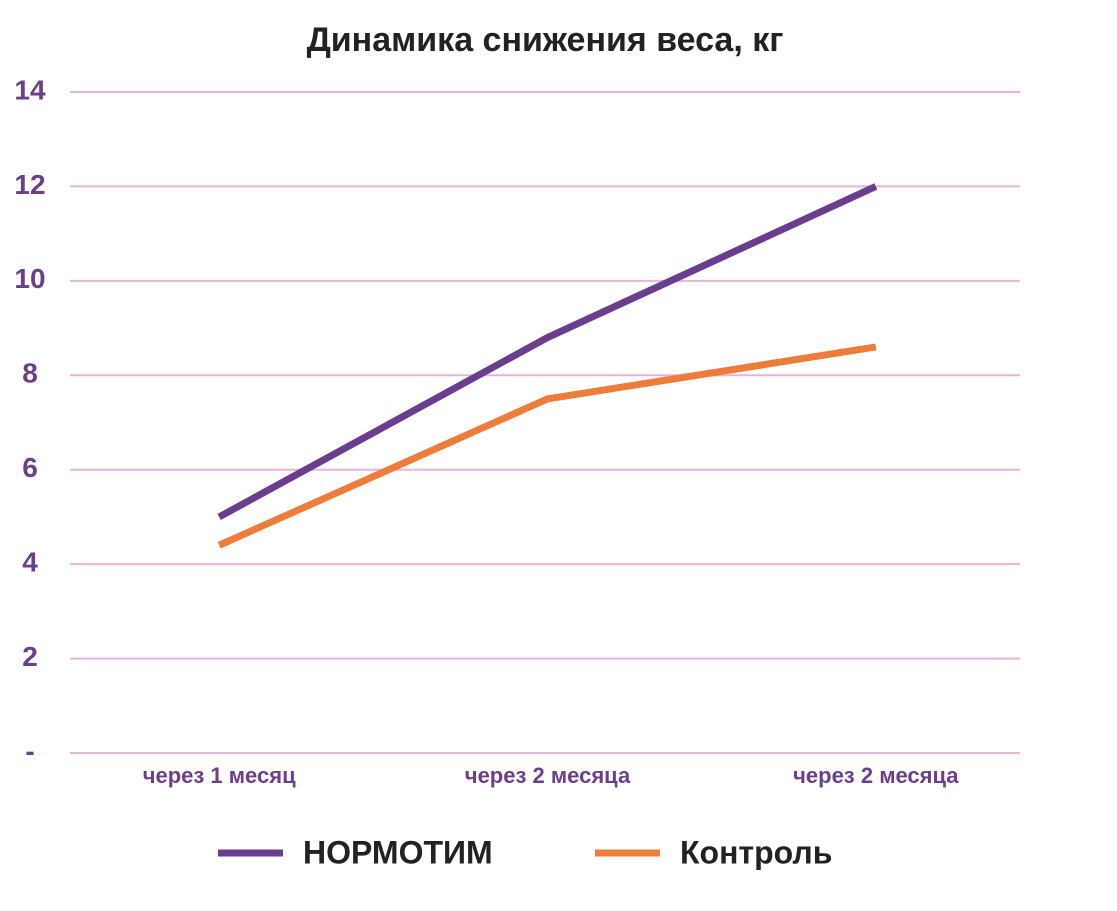 This screenshot has width=1117, height=911. Describe the element at coordinates (30, 656) in the screenshot. I see `y-tick-label: 2` at that location.